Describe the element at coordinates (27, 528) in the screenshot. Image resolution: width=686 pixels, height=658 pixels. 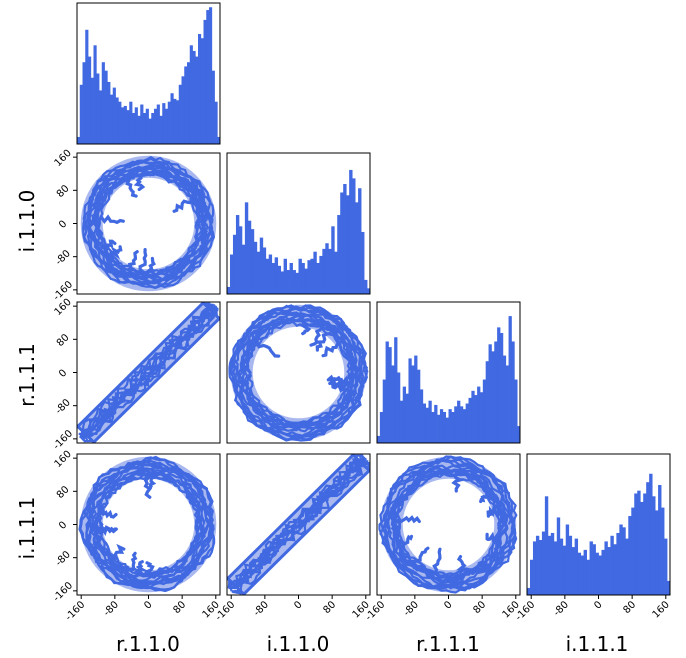
I see `y-axis-label: i.1.1.1` at that location.